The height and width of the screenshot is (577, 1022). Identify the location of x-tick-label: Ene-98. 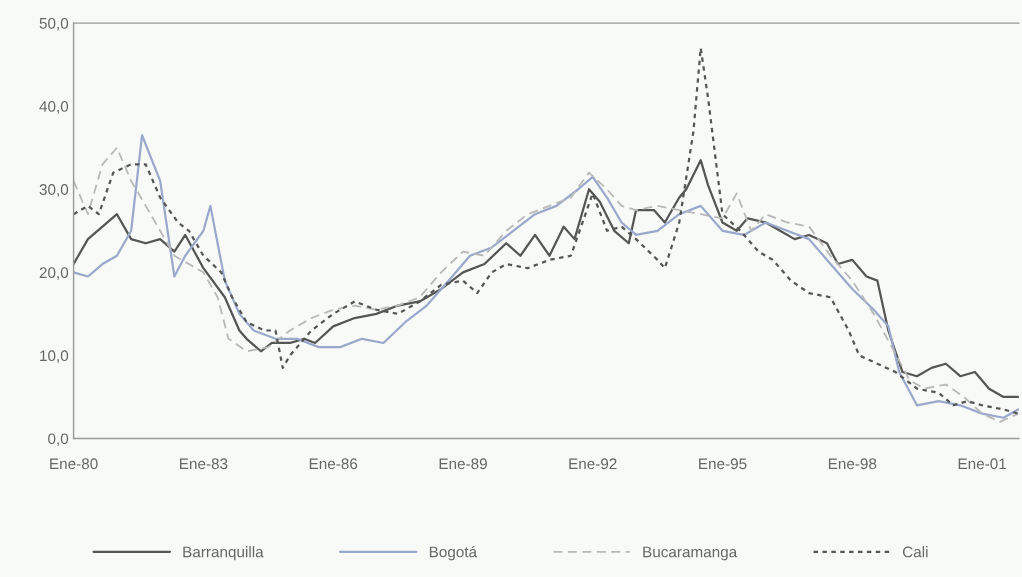
(852, 464).